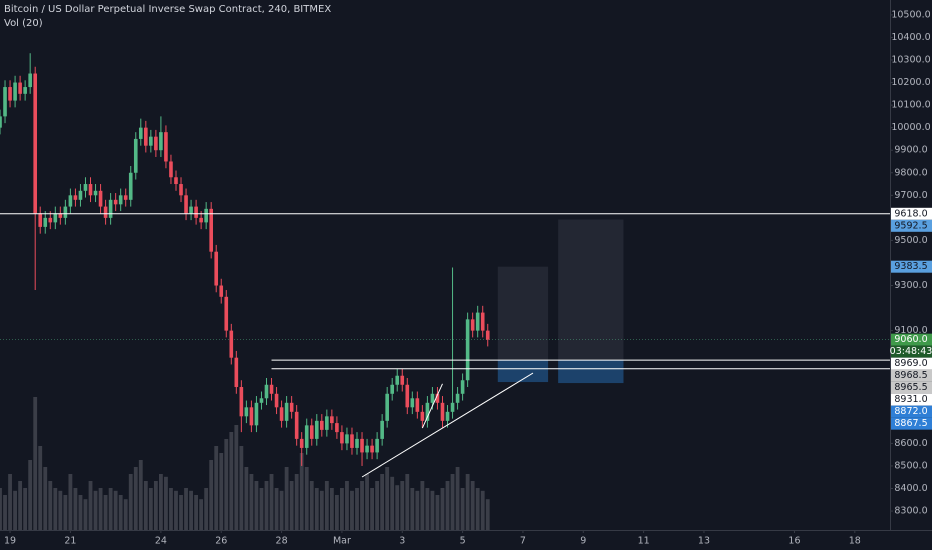  What do you see at coordinates (910, 225) in the screenshot?
I see `price-tag-label: 9592.5` at bounding box center [910, 225].